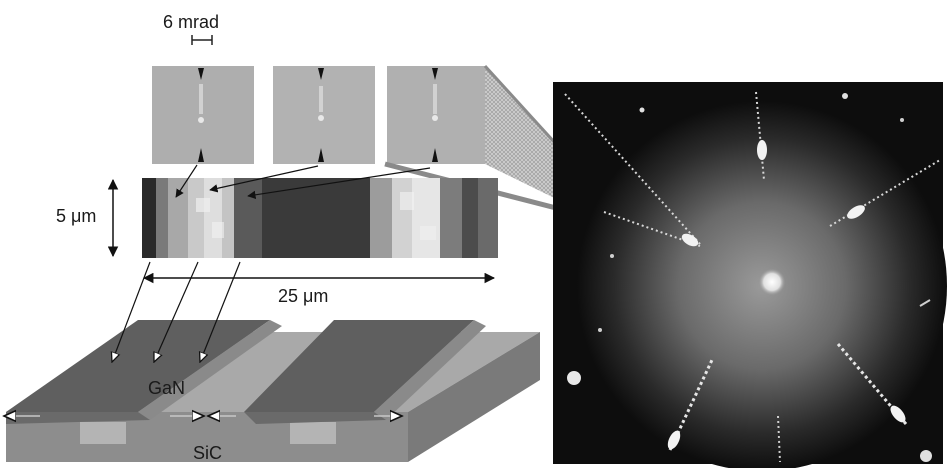 The width and height of the screenshot is (951, 468). Describe the element at coordinates (76, 216) in the screenshot. I see `height-scale-label: 5 μm` at that location.